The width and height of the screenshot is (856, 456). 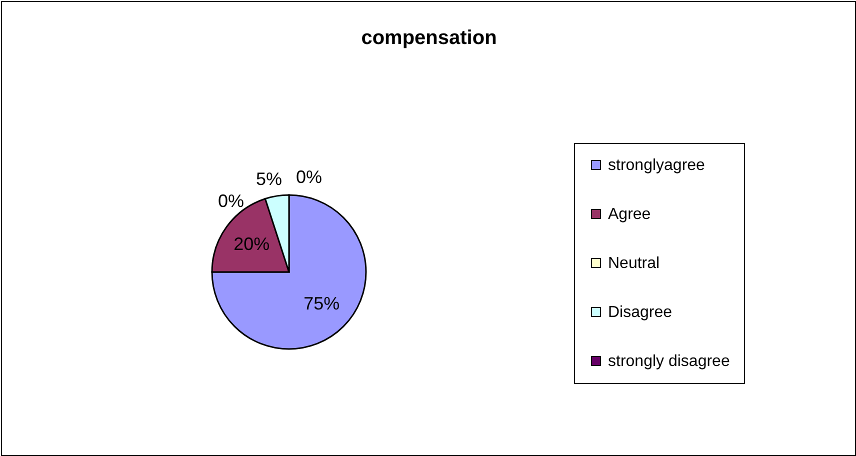 What do you see at coordinates (629, 214) in the screenshot?
I see `legend-label: Agree` at bounding box center [629, 214].